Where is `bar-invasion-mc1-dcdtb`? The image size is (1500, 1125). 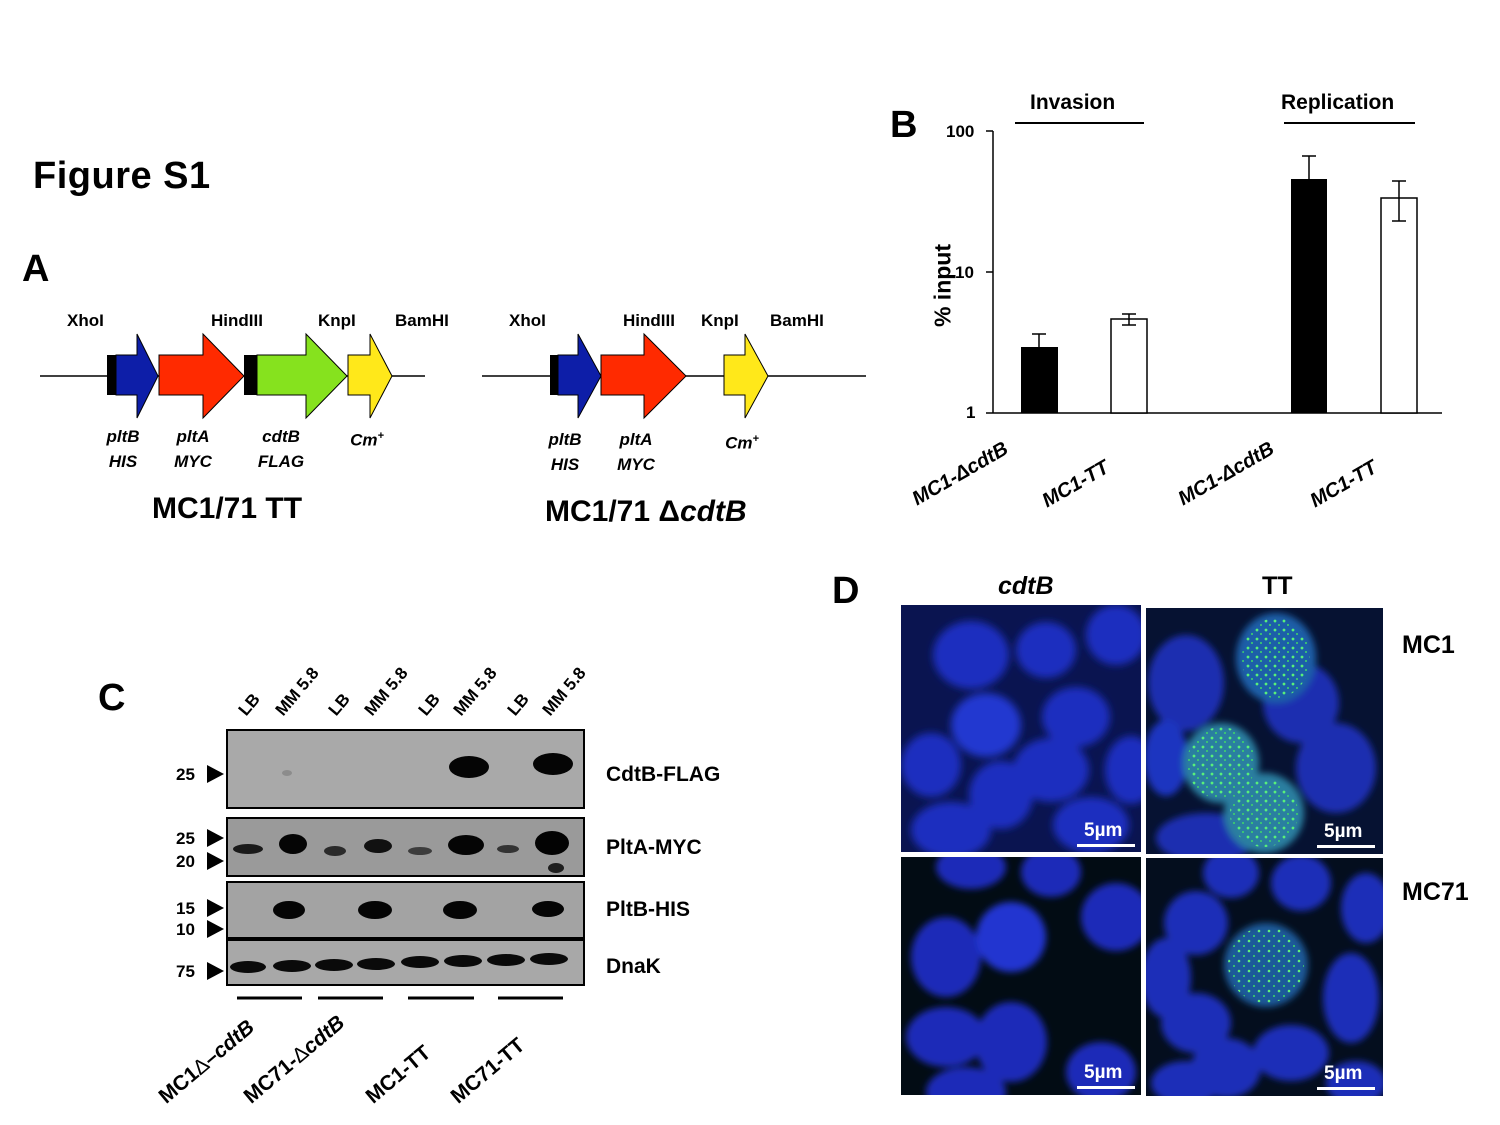 bar-invasion-mc1-dcdtb is located at coordinates (1039, 380).